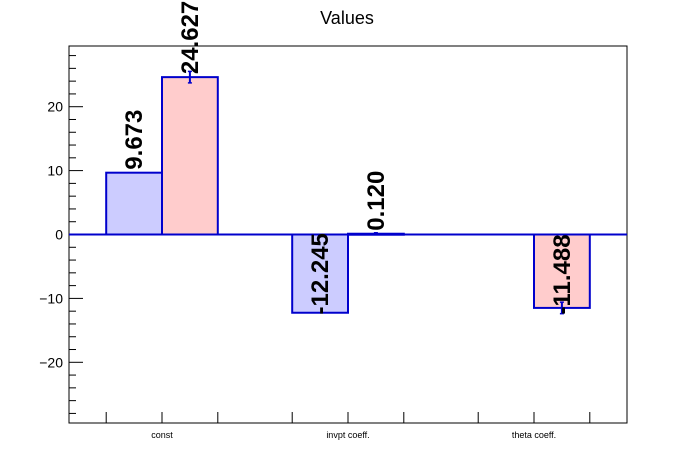  Describe the element at coordinates (55, 171) in the screenshot. I see `y-tick-label: 10` at that location.